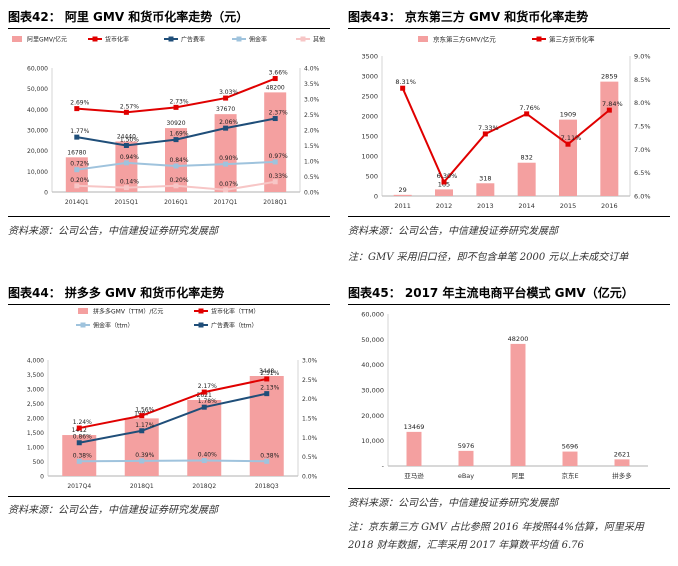 The width and height of the screenshot is (678, 566). I want to click on legend-label: 货币化率, so click(117, 40).